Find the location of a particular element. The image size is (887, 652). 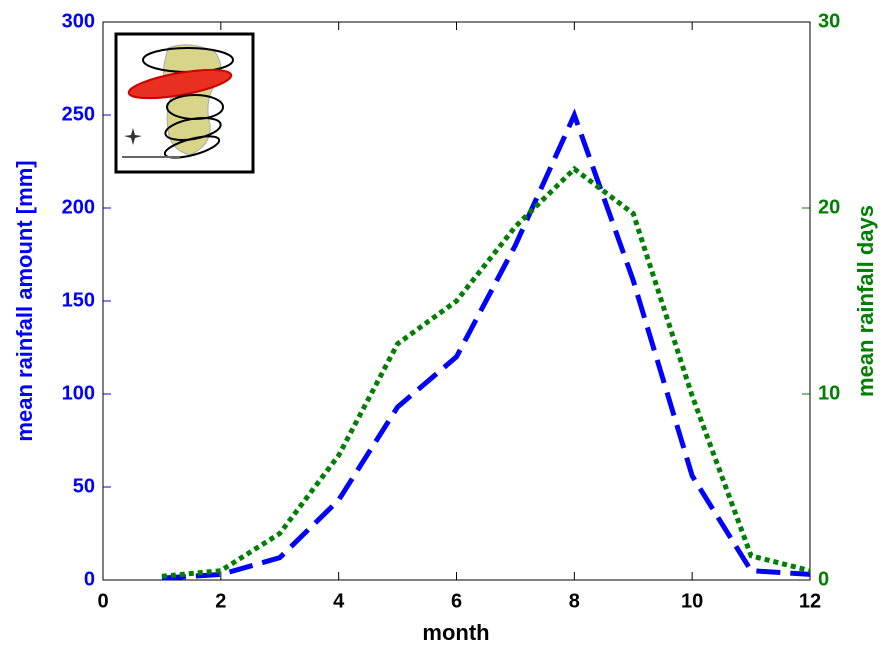

y2-tick-label: 20 is located at coordinates (829, 207).